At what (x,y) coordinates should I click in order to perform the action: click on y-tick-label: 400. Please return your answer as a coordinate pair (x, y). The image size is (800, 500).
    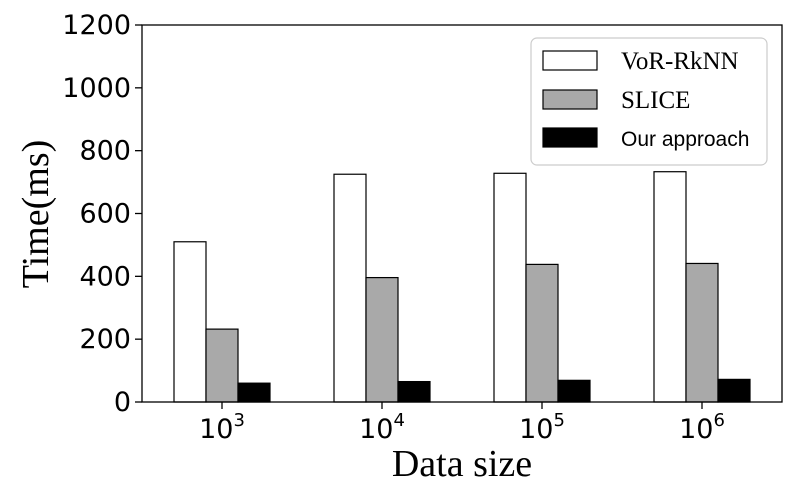
    Looking at the image, I should click on (105, 276).